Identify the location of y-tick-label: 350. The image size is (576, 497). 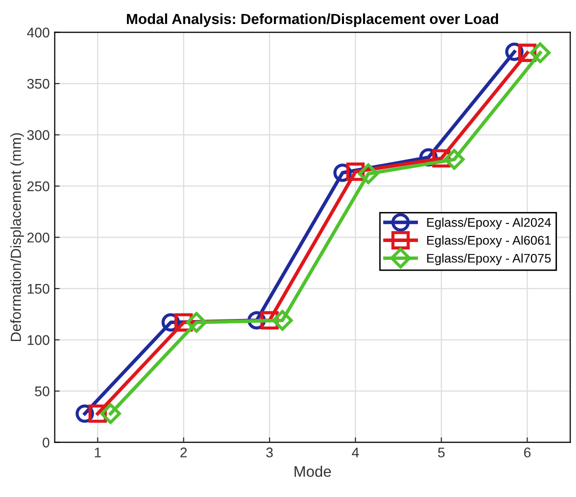
(38, 83).